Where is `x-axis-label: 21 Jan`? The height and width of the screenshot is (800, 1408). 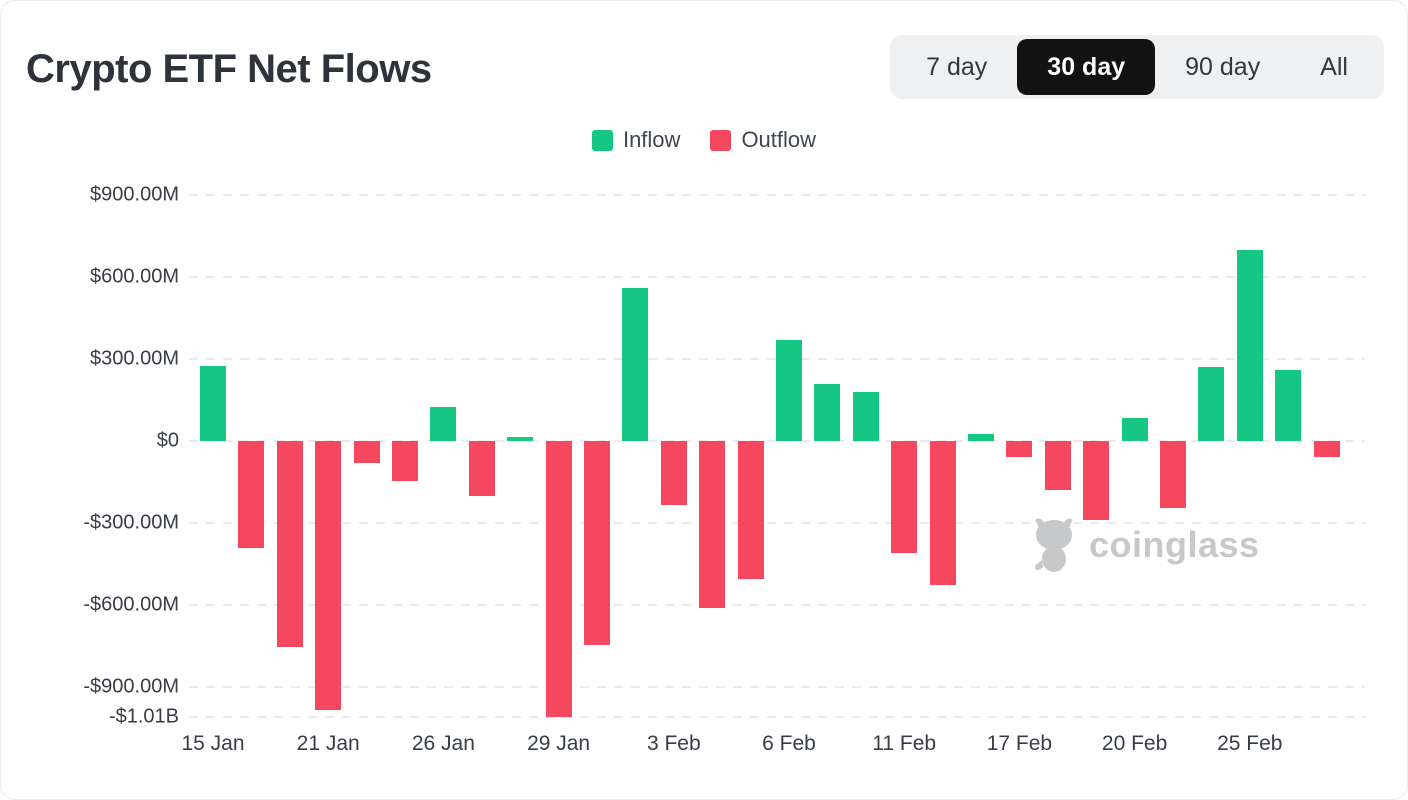 x-axis-label: 21 Jan is located at coordinates (328, 743).